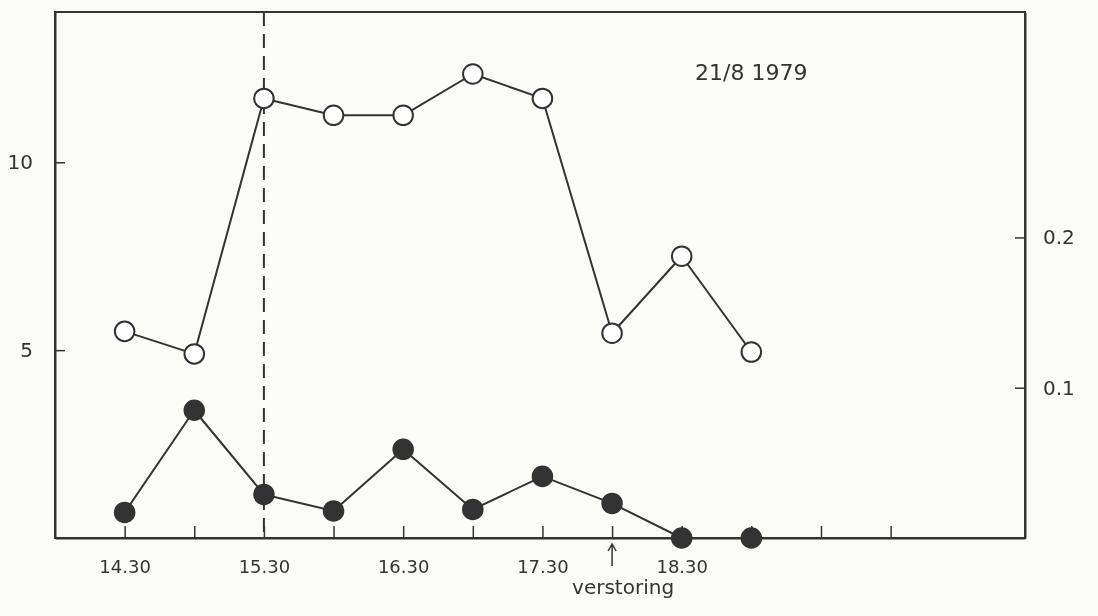 The width and height of the screenshot is (1098, 616). I want to click on y-tick-label: 10, so click(20, 162).